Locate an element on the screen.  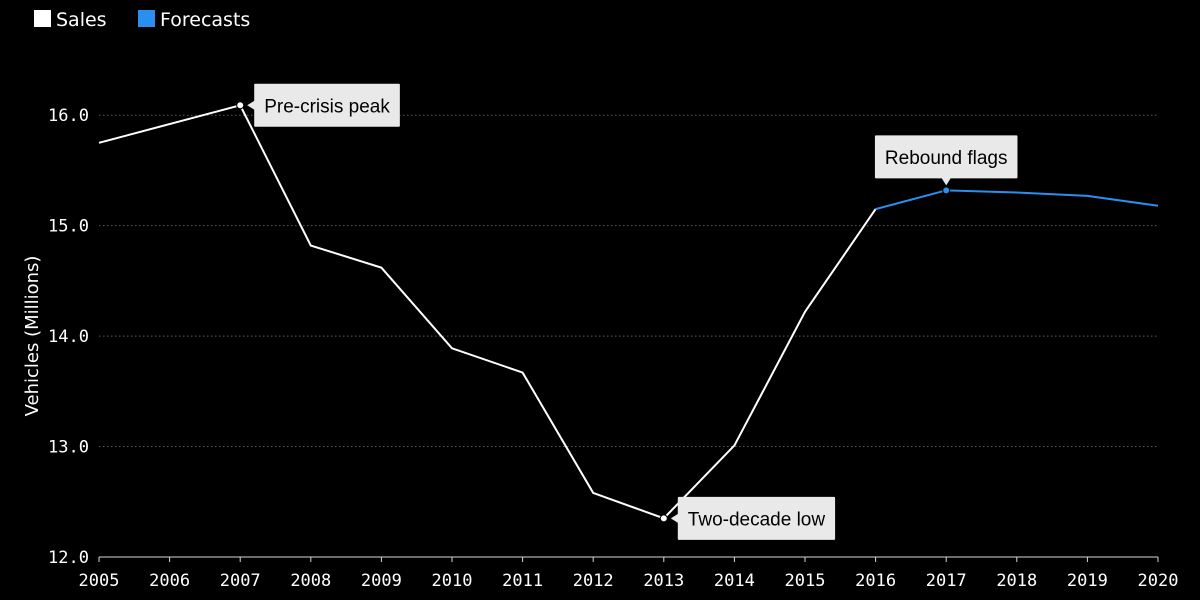
y-axis-title: Vehicles (Millions) is located at coordinates (32, 336).